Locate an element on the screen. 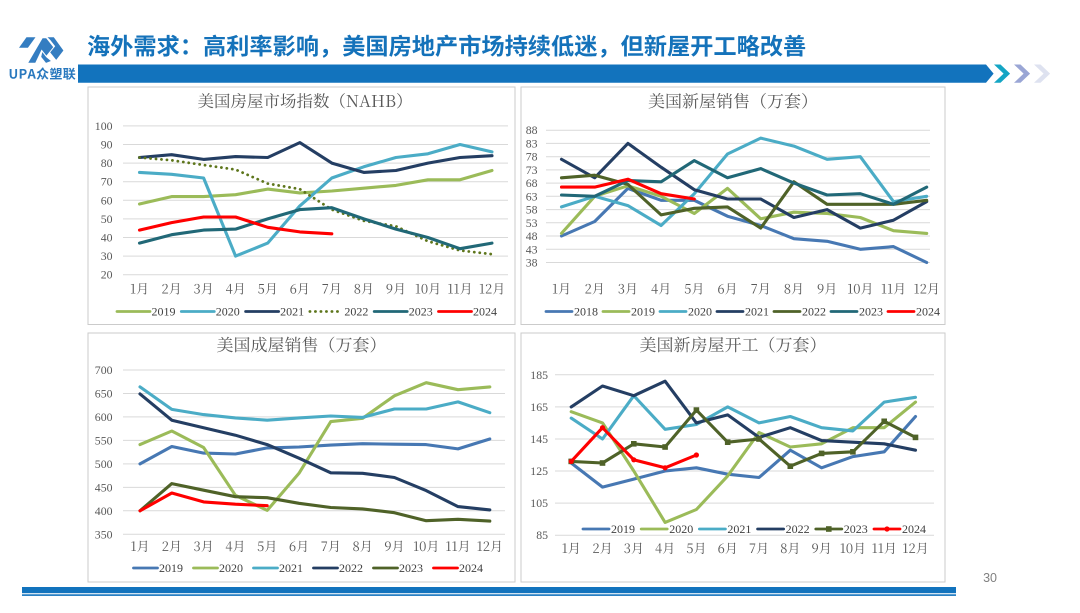 The width and height of the screenshot is (1080, 613). svg-text: 38 is located at coordinates (532, 263).